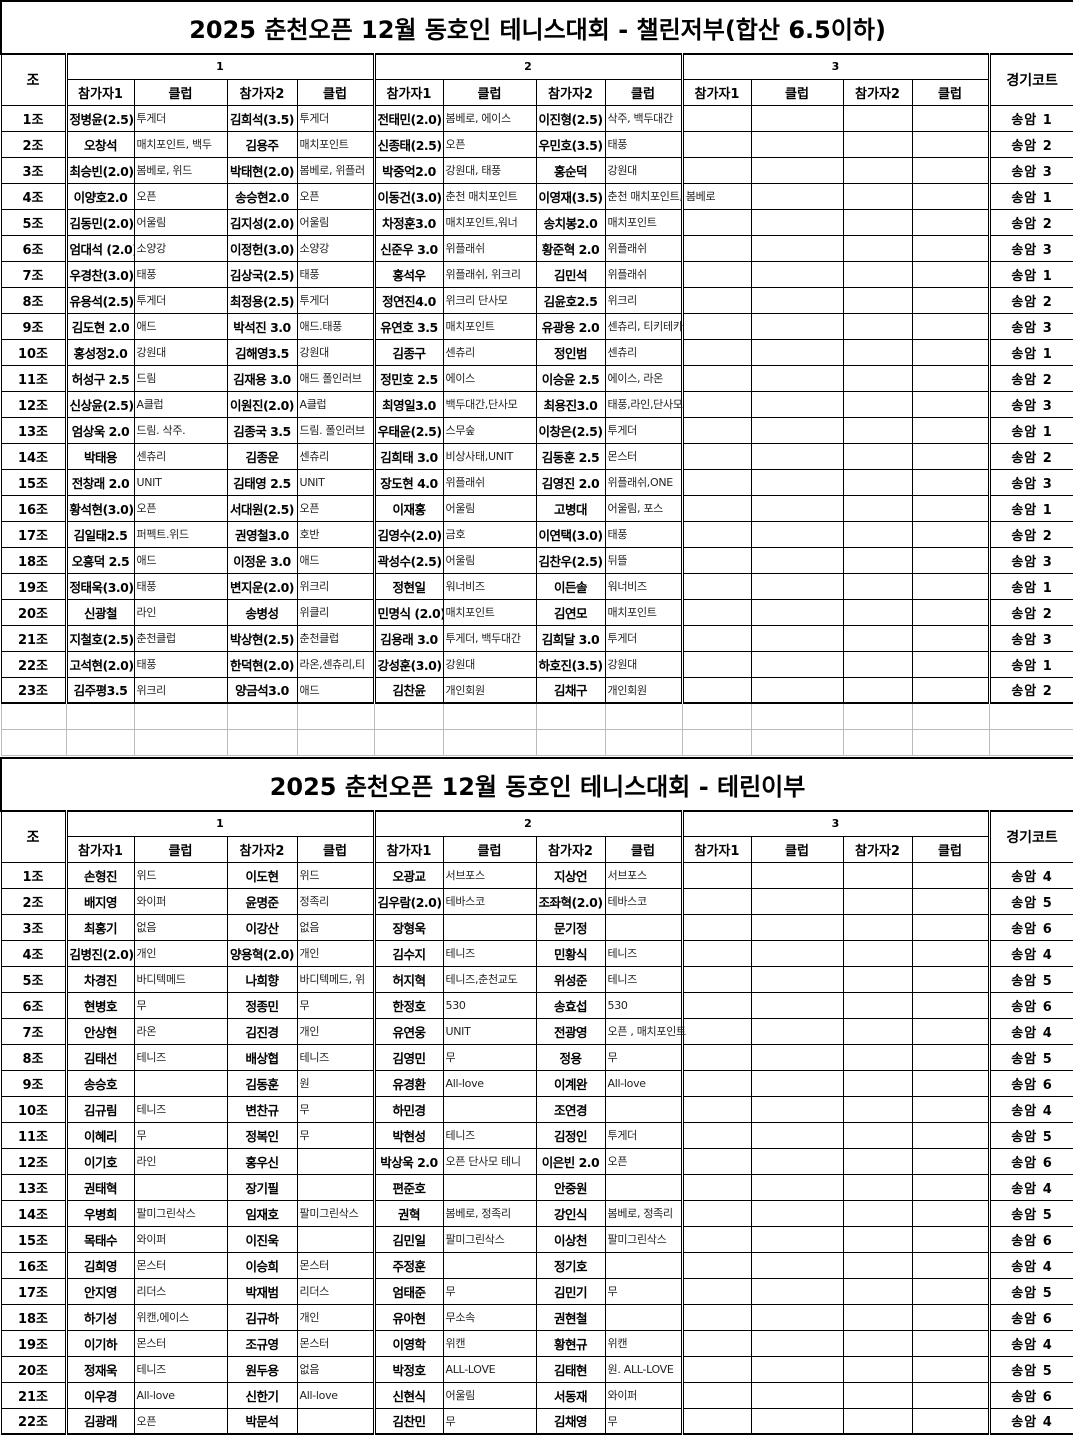 The height and width of the screenshot is (1441, 1073). Describe the element at coordinates (262, 196) in the screenshot. I see `participant-cell: 송승현2.0` at that location.